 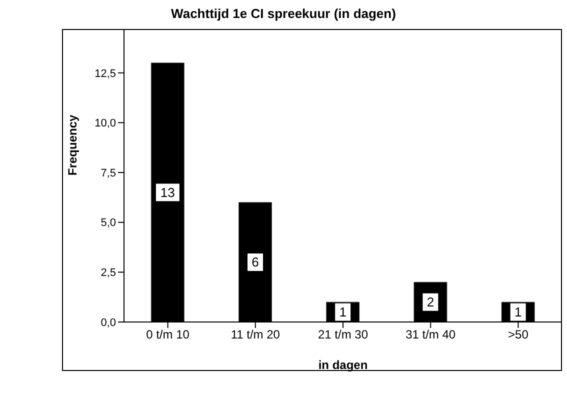 I want to click on x-axis-title: in dagen, so click(x=343, y=365).